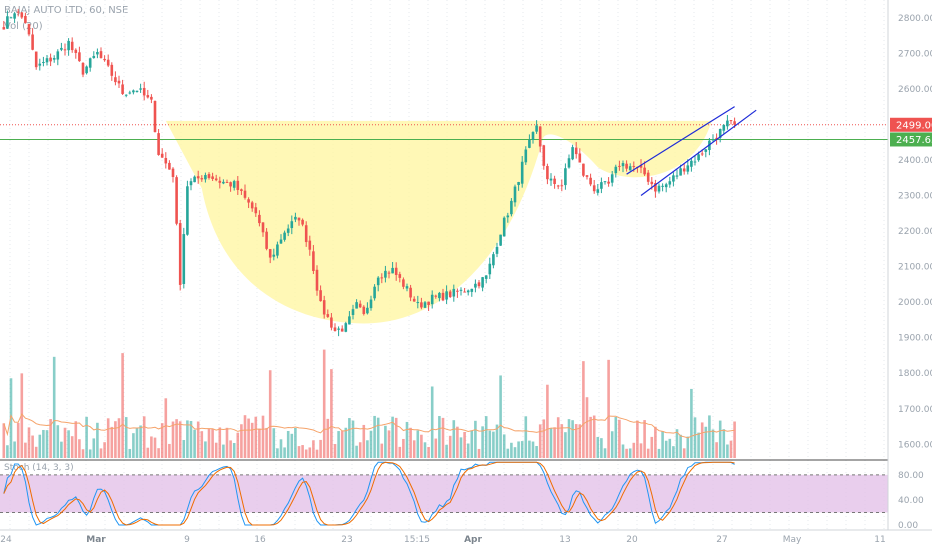 The width and height of the screenshot is (932, 550). I want to click on stoch-indicator-title: Stoch (14, 3, 3), so click(39, 468).